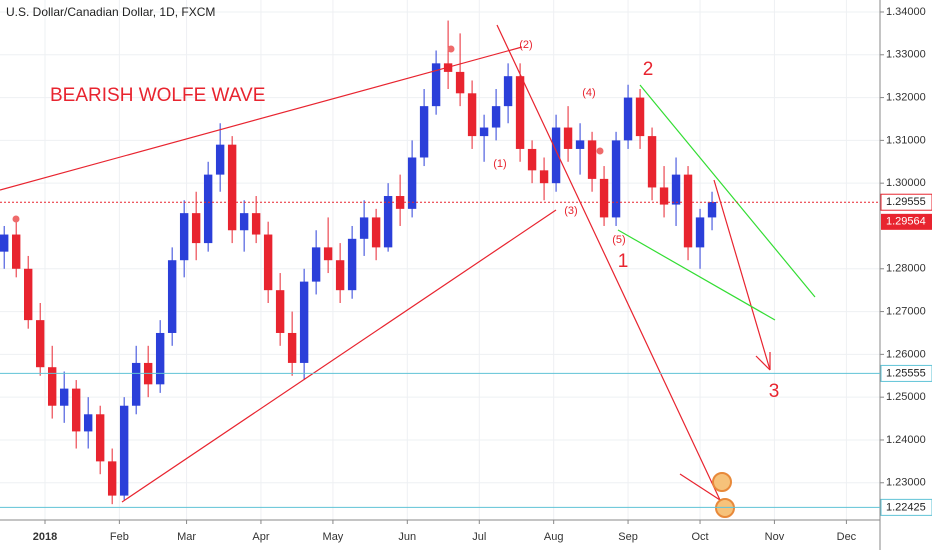 The width and height of the screenshot is (932, 550). I want to click on price-label: 1.29555, so click(906, 202).